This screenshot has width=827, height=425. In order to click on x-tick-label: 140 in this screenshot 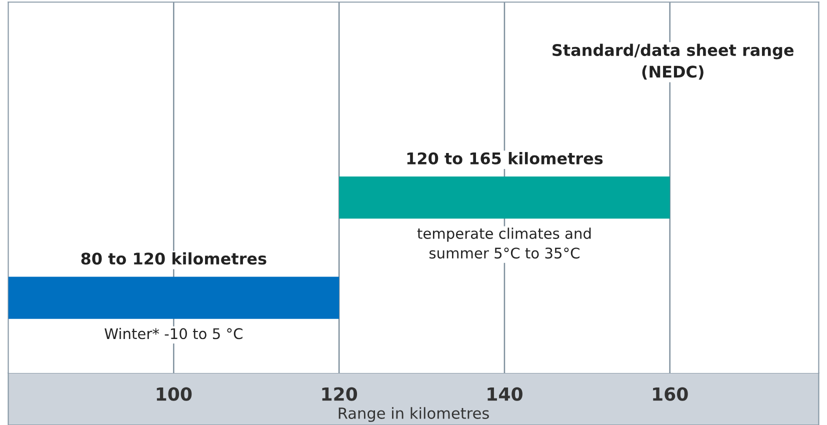, I will do `click(505, 394)`.